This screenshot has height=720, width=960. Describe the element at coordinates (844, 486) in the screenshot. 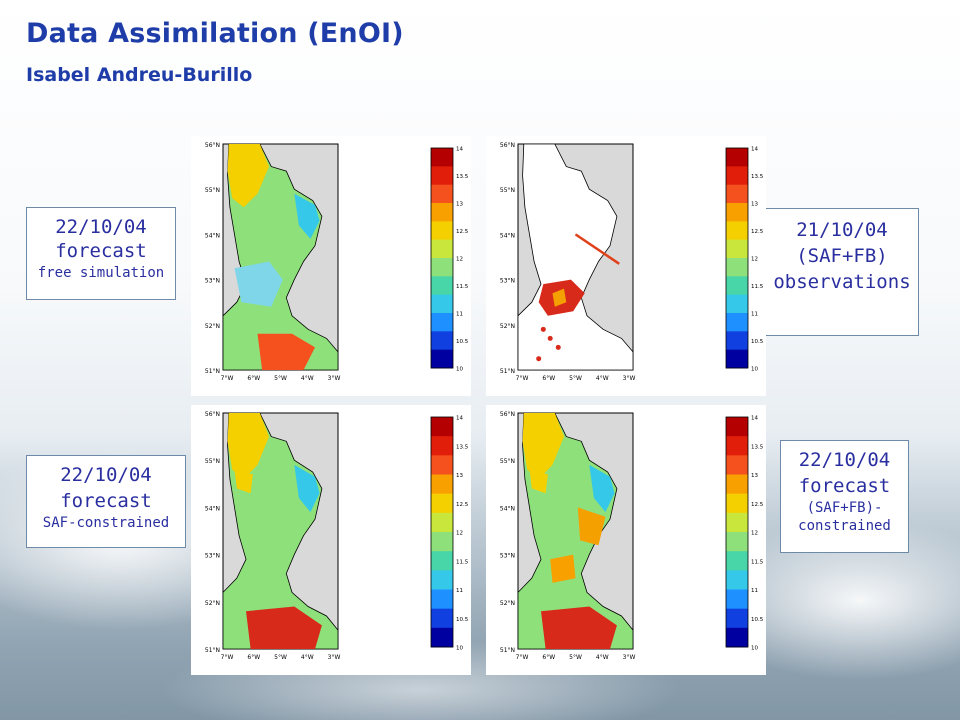

I see `label-kind: forecast` at that location.